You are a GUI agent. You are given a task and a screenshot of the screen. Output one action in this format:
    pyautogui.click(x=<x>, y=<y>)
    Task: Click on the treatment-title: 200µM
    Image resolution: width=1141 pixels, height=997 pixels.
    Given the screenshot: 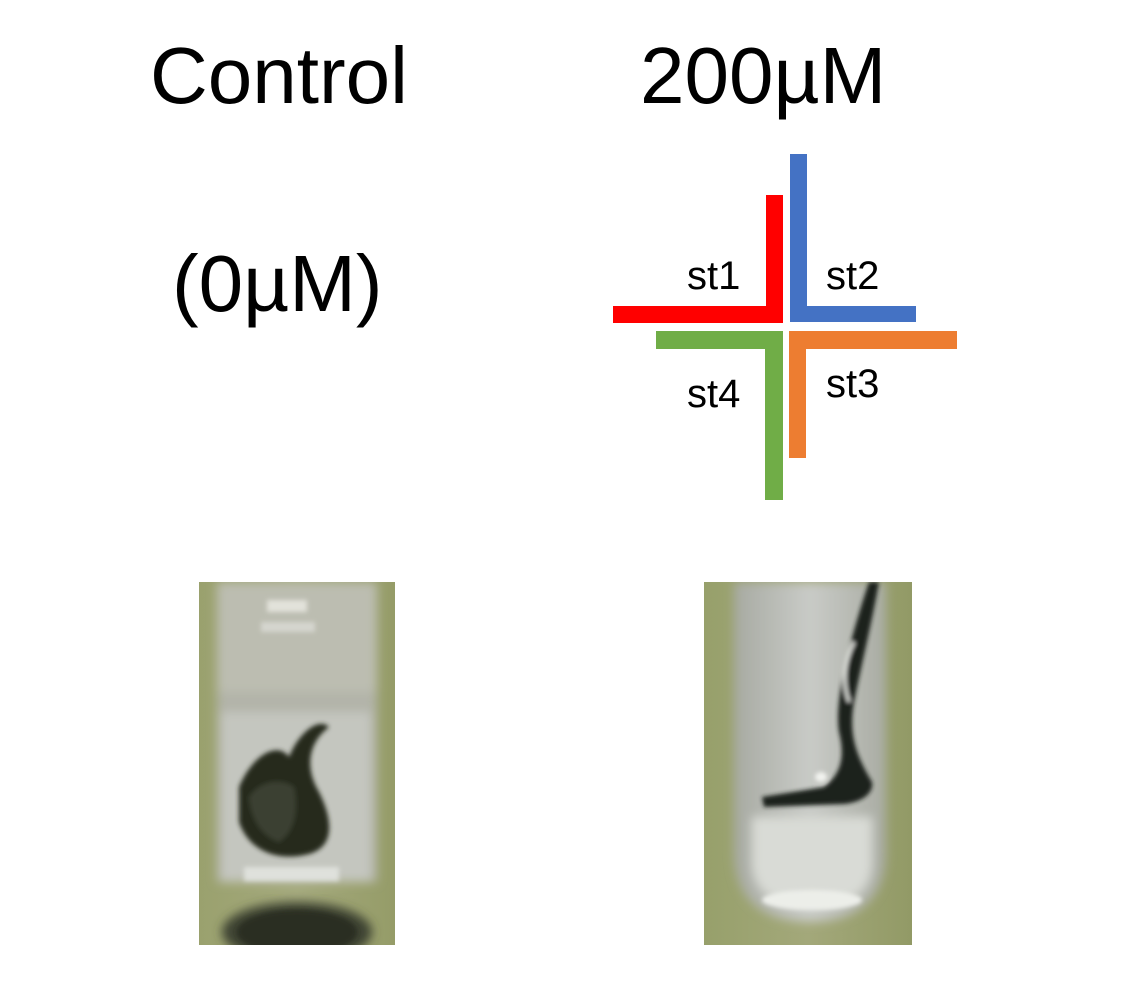 What is the action you would take?
    pyautogui.click(x=763, y=75)
    